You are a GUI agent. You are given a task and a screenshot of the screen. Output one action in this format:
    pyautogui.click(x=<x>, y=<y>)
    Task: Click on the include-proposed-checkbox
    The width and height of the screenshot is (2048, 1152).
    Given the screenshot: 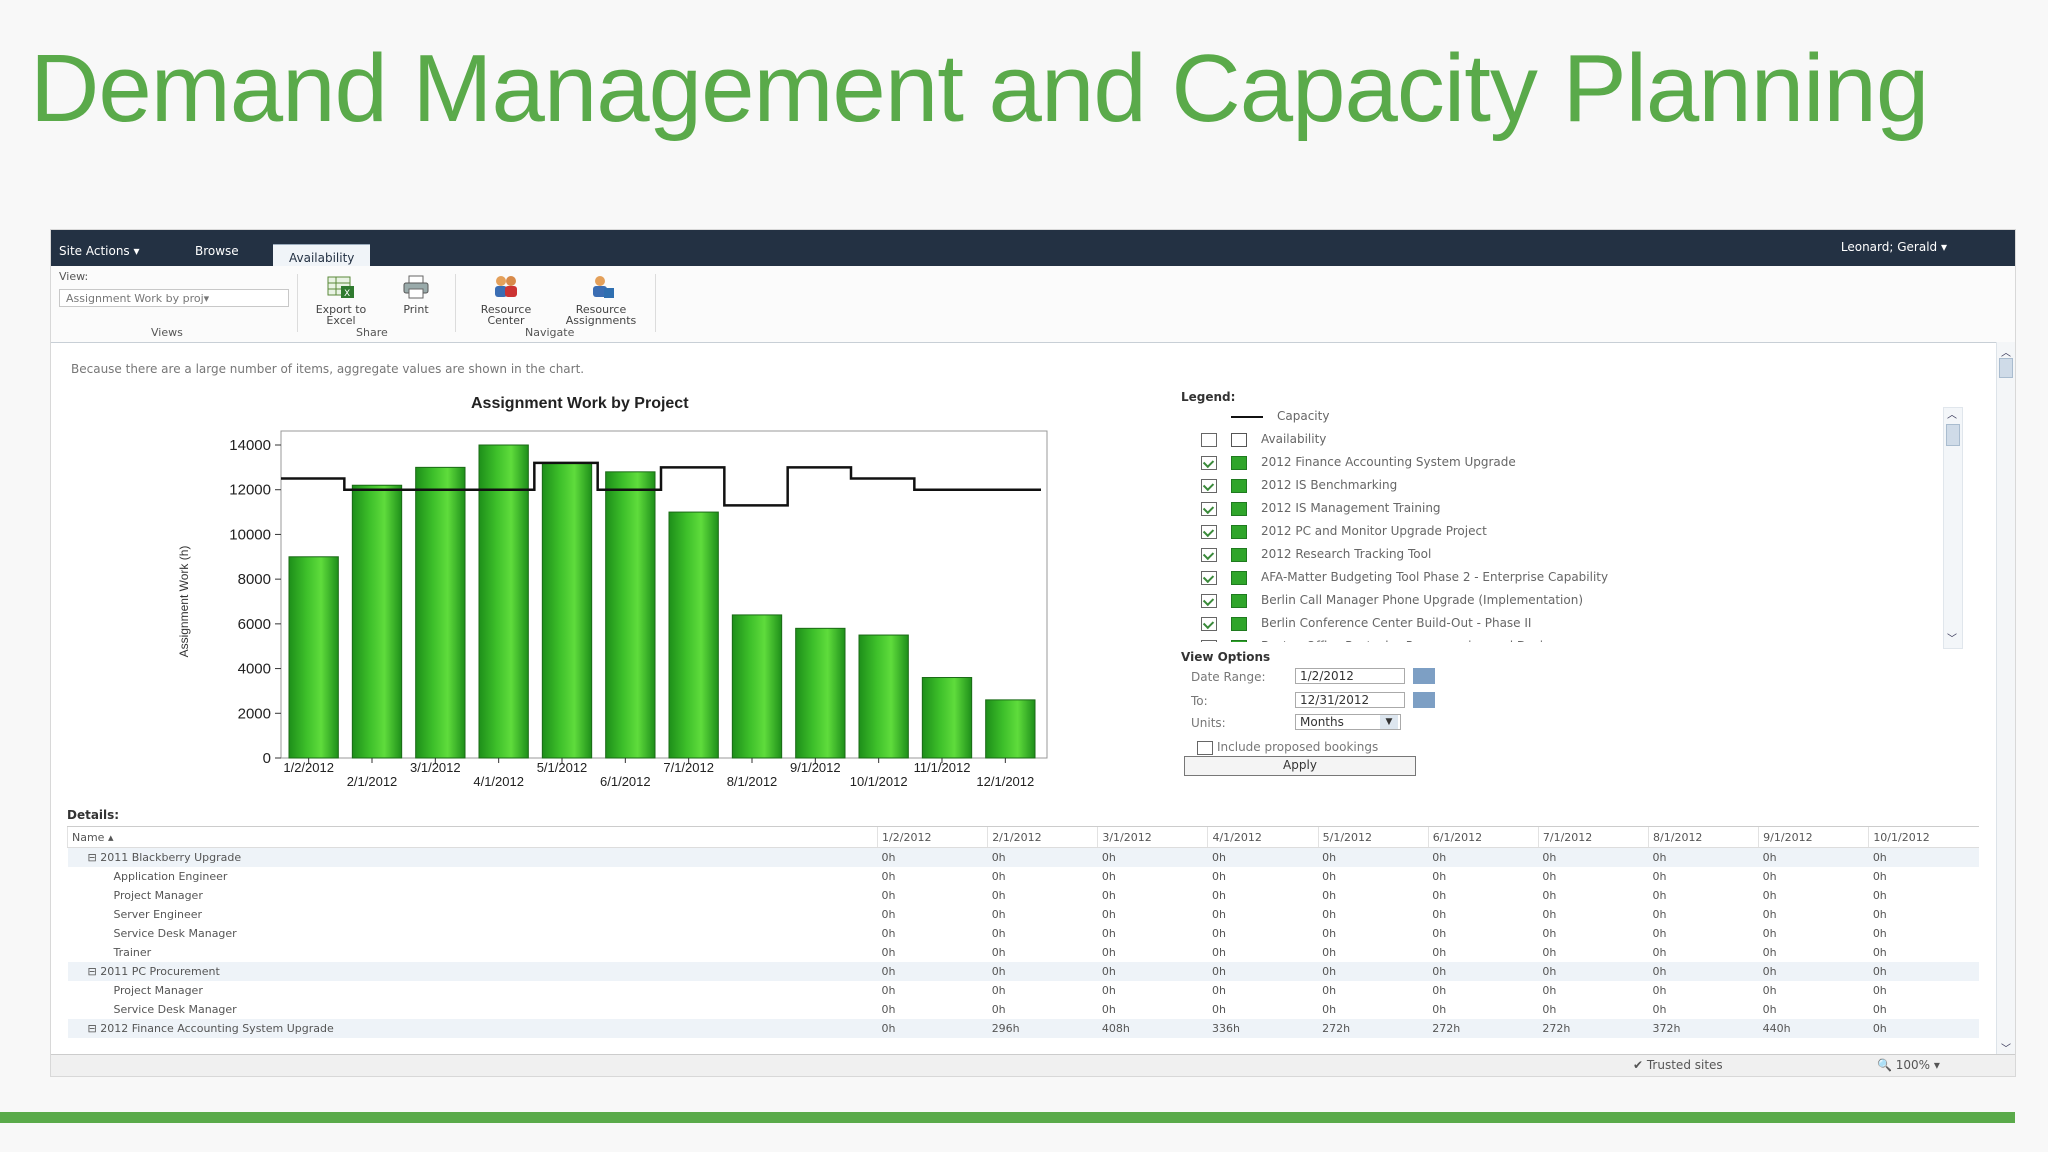 What is the action you would take?
    pyautogui.click(x=1205, y=747)
    